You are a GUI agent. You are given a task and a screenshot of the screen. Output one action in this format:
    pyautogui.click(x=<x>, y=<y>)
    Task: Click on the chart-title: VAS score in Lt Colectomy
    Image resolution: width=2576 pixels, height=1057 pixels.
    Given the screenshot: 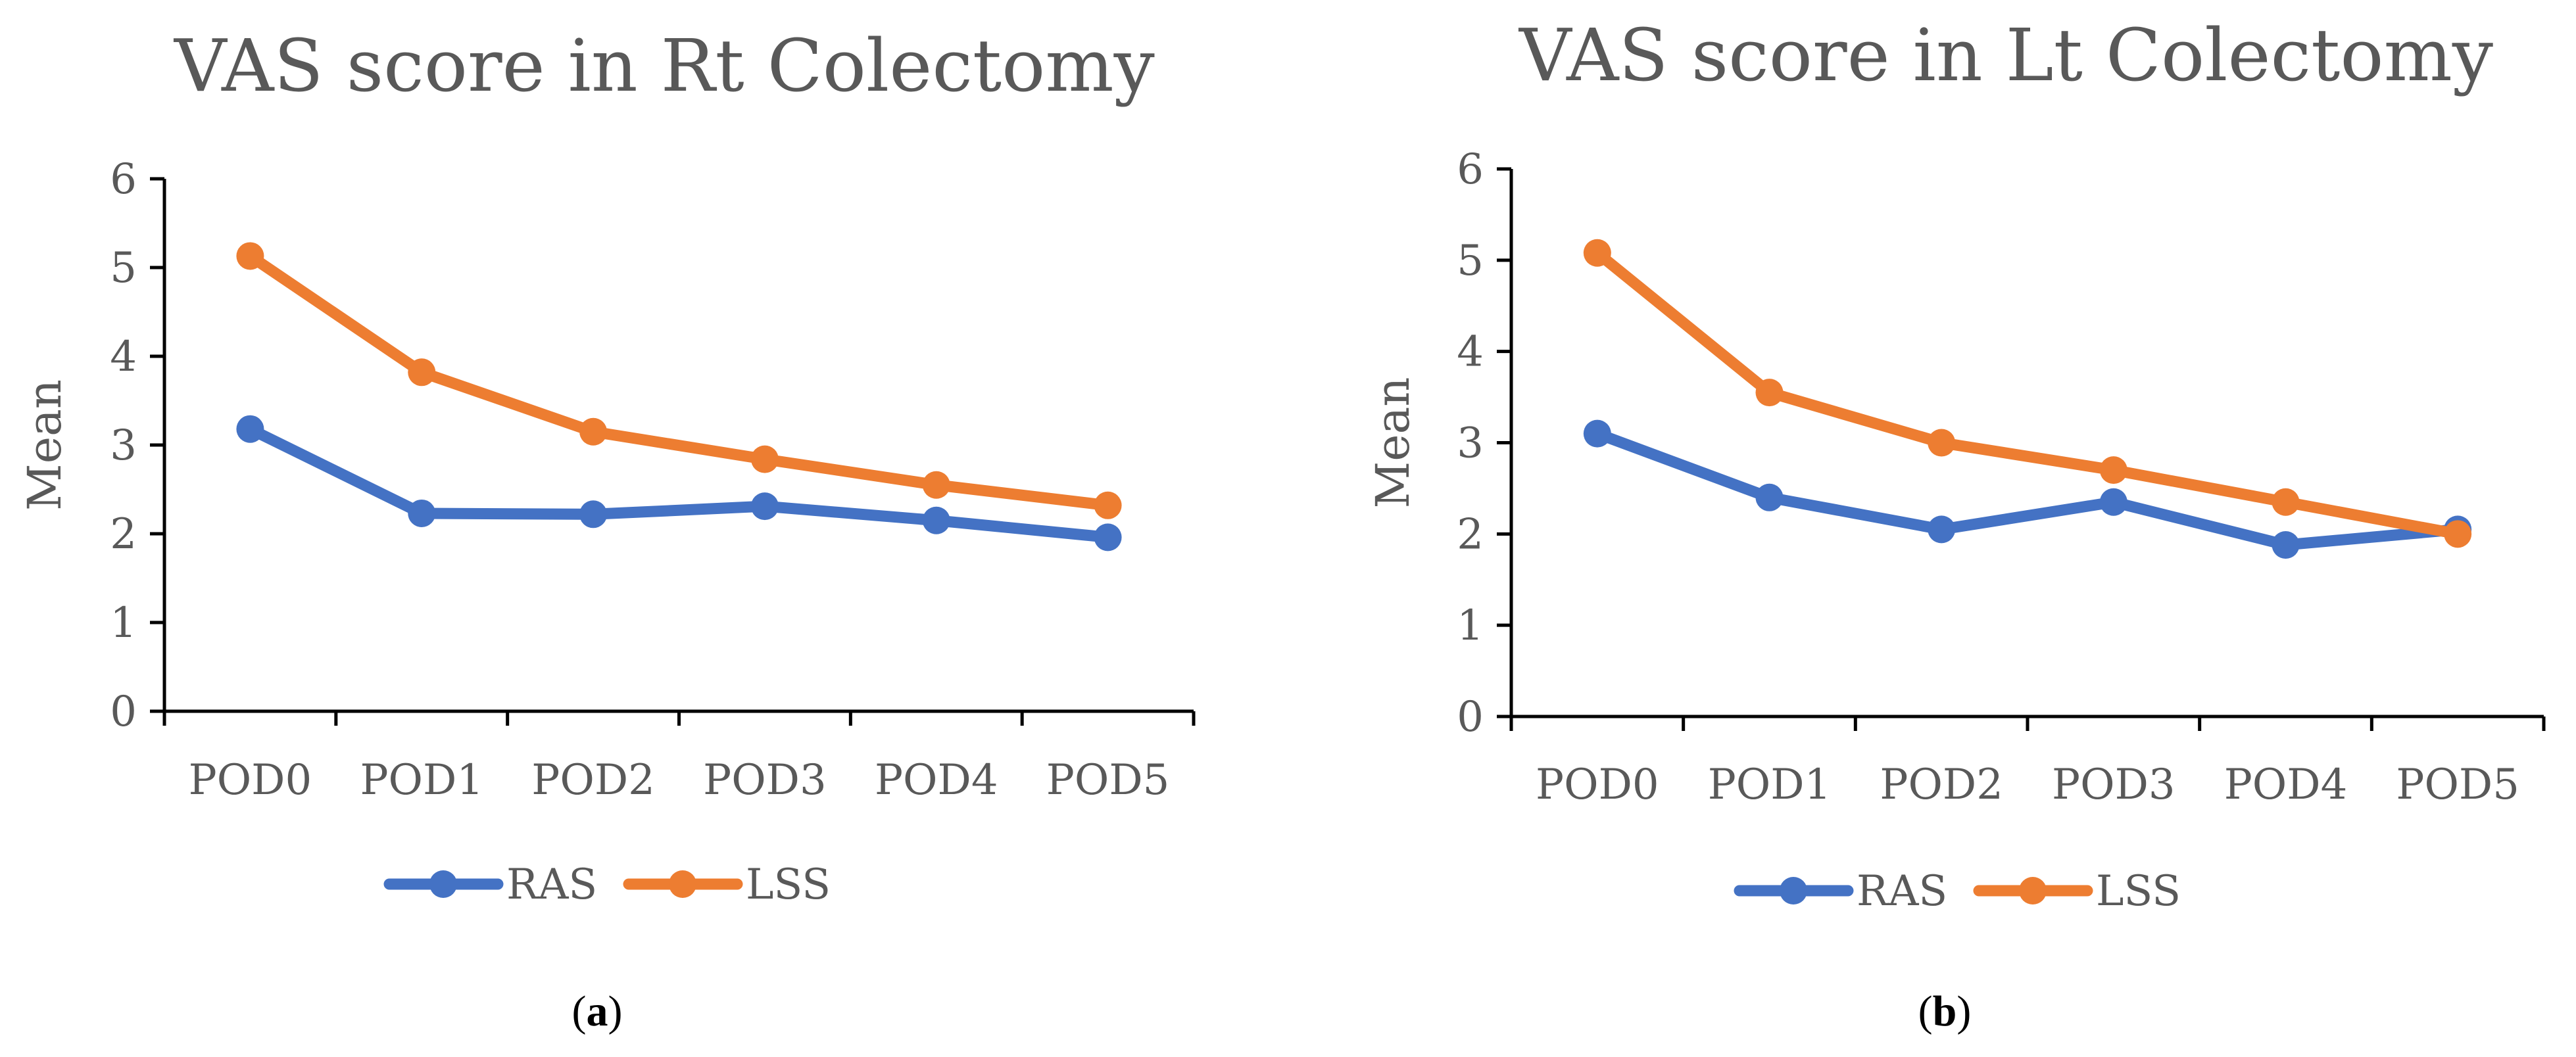 What is the action you would take?
    pyautogui.click(x=2005, y=55)
    